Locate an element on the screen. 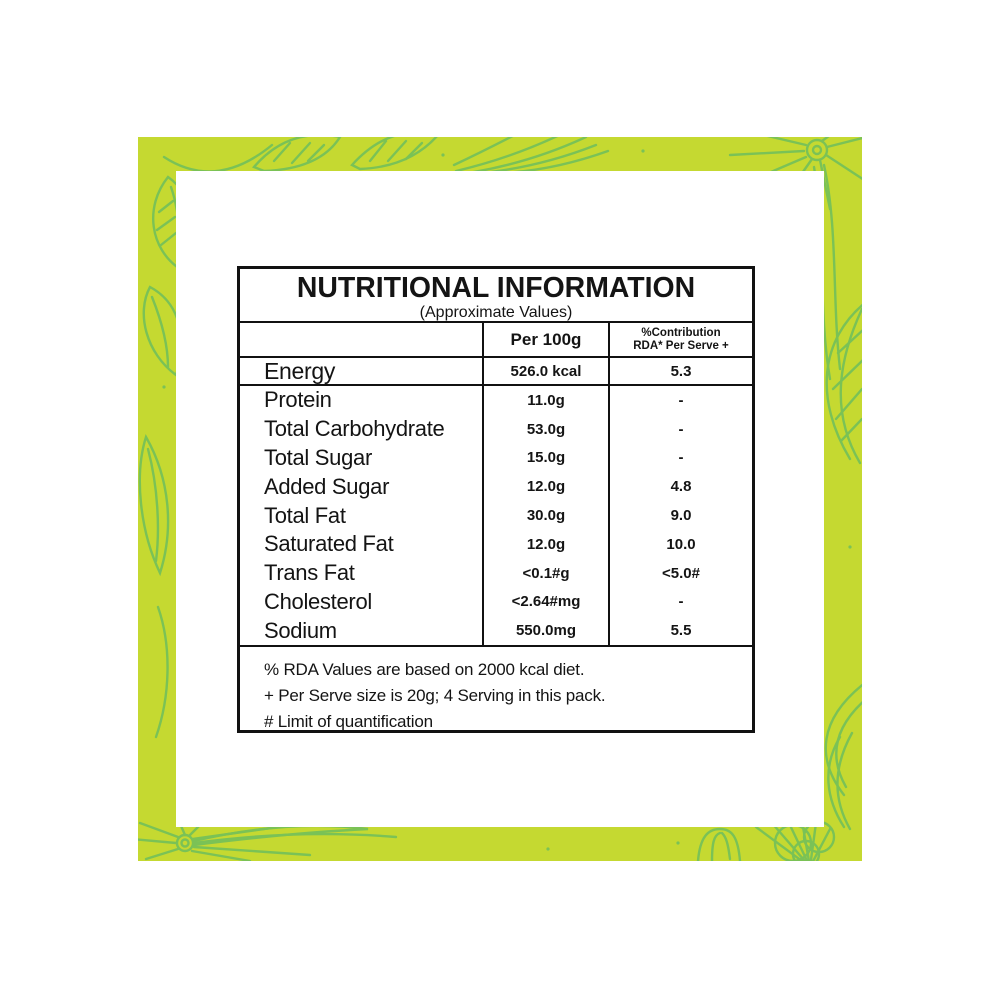  row-label: Saturated Fat is located at coordinates (329, 544).